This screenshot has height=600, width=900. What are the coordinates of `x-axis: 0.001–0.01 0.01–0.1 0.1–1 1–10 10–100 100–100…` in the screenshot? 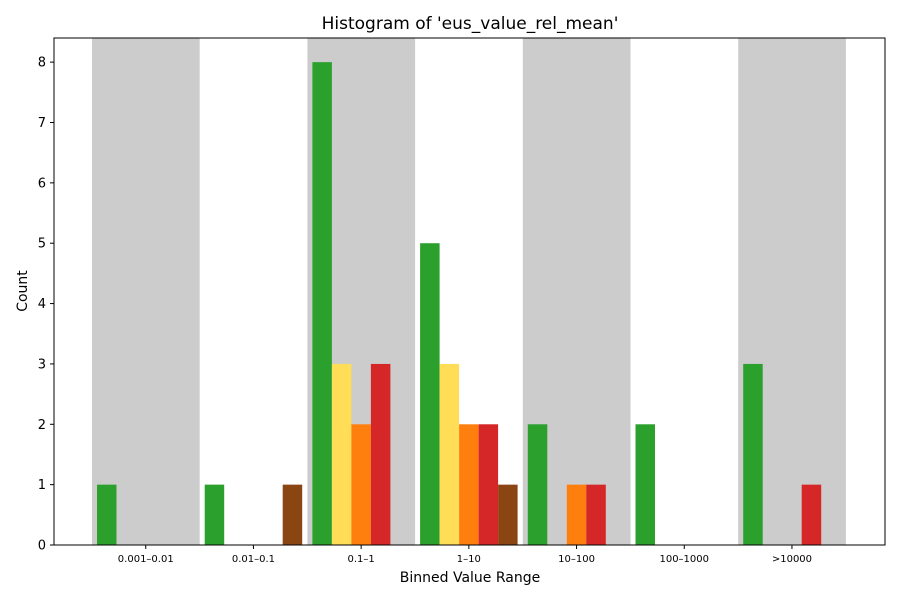 It's located at (465, 555).